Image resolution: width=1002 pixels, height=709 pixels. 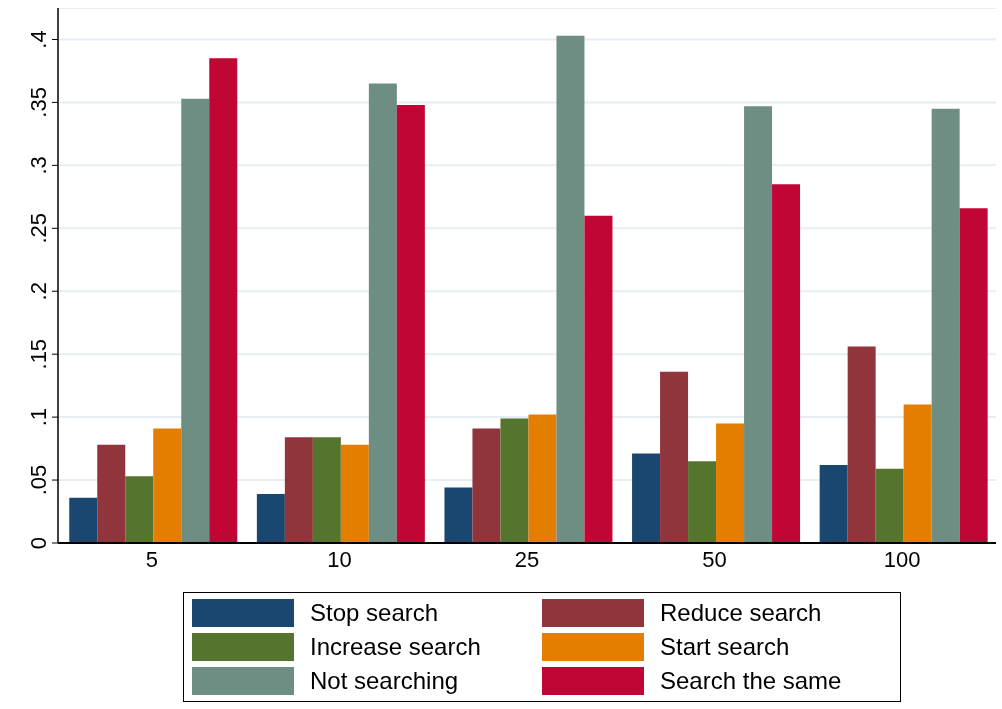 What do you see at coordinates (741, 613) in the screenshot?
I see `legend-label: Reduce search` at bounding box center [741, 613].